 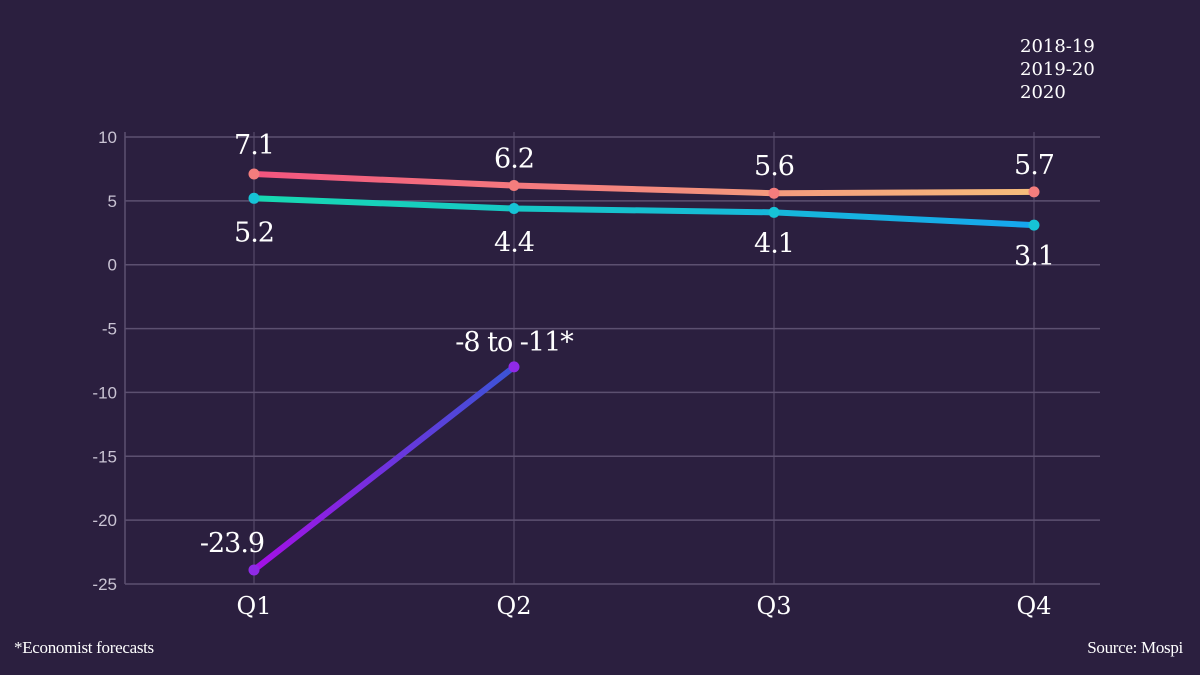 I want to click on data-label: 5.2, so click(x=254, y=232).